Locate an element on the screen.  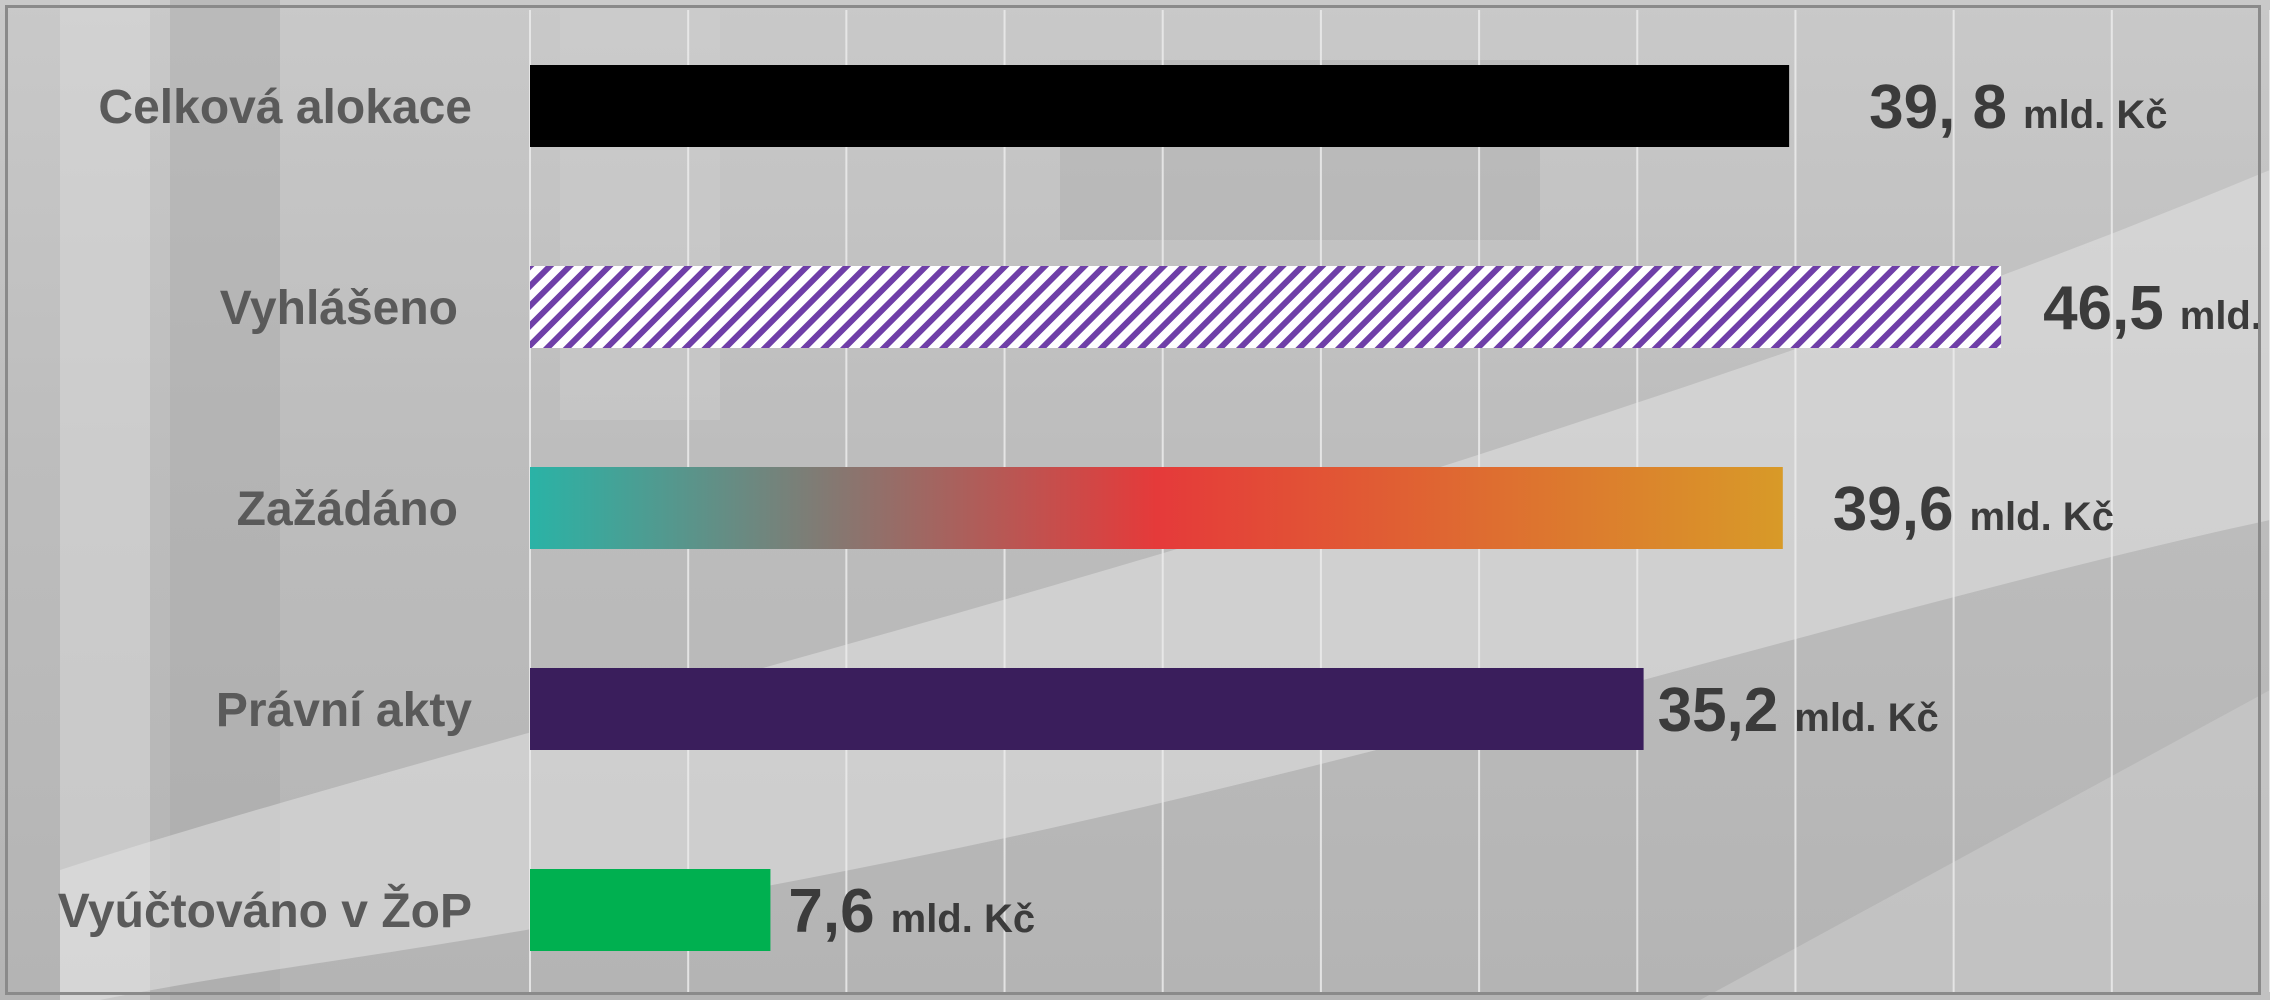
category-label: Vyúčtováno v ŽoP is located at coordinates (265, 910).